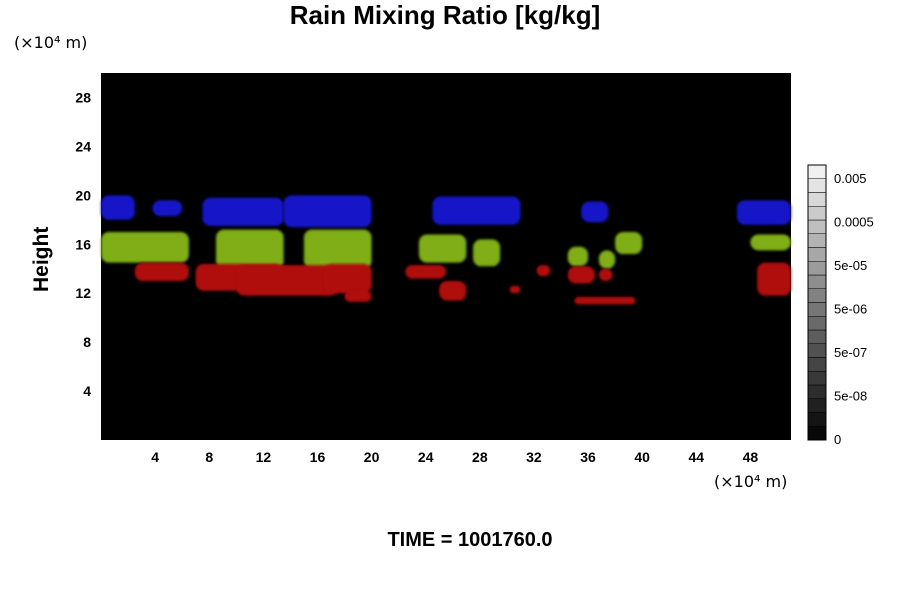  I want to click on y-tick-label: 4, so click(87, 391).